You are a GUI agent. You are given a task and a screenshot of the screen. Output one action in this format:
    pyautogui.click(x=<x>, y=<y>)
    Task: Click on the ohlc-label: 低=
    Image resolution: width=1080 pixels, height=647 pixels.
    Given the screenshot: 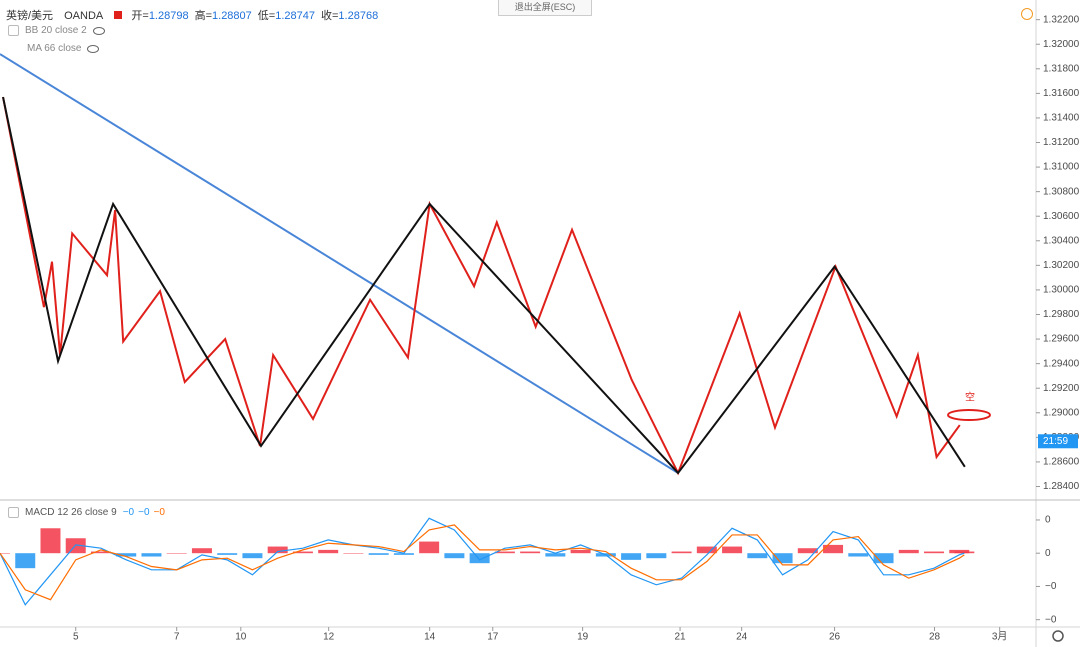 What is the action you would take?
    pyautogui.click(x=266, y=16)
    